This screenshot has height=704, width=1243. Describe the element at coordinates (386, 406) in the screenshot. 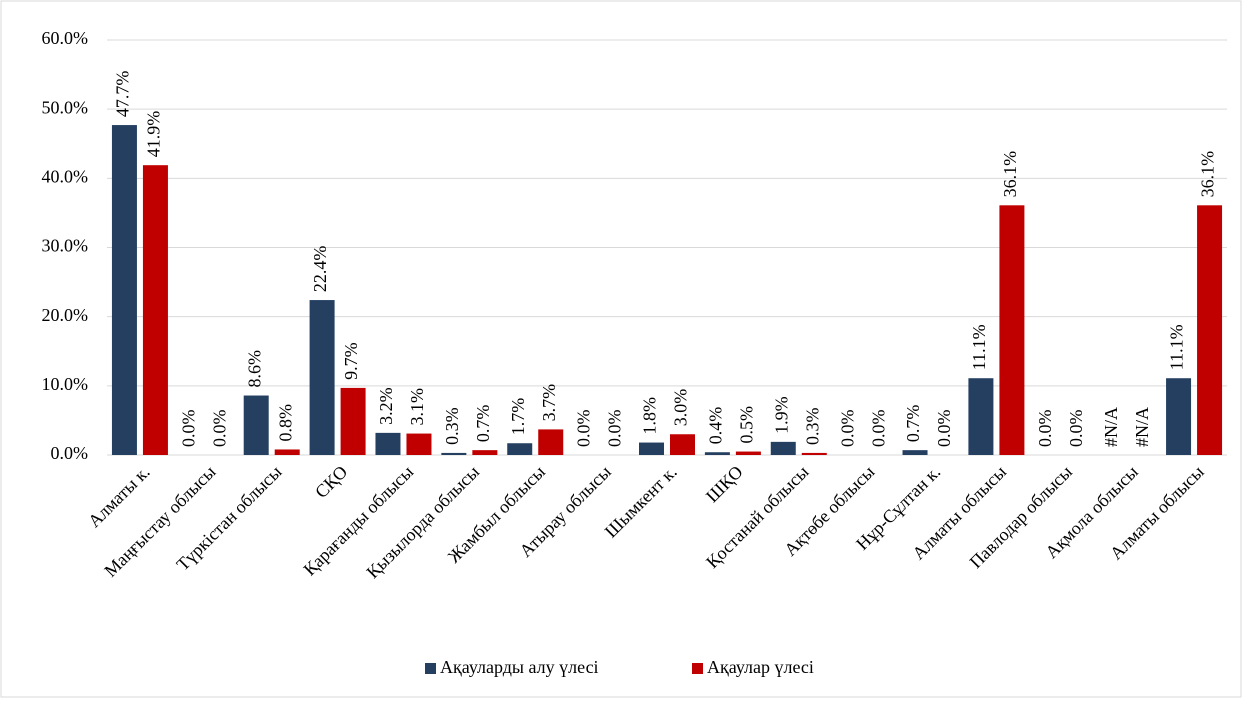

I see `value-label: 3.2%` at that location.